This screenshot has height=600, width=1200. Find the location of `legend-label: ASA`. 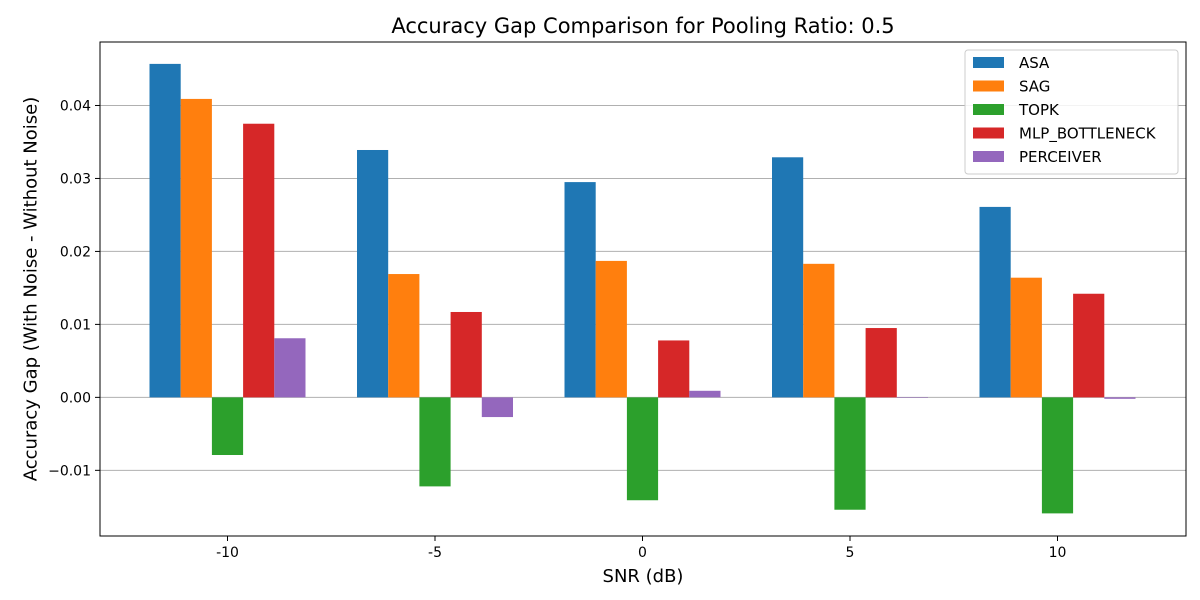

legend-label: ASA is located at coordinates (1034, 63).